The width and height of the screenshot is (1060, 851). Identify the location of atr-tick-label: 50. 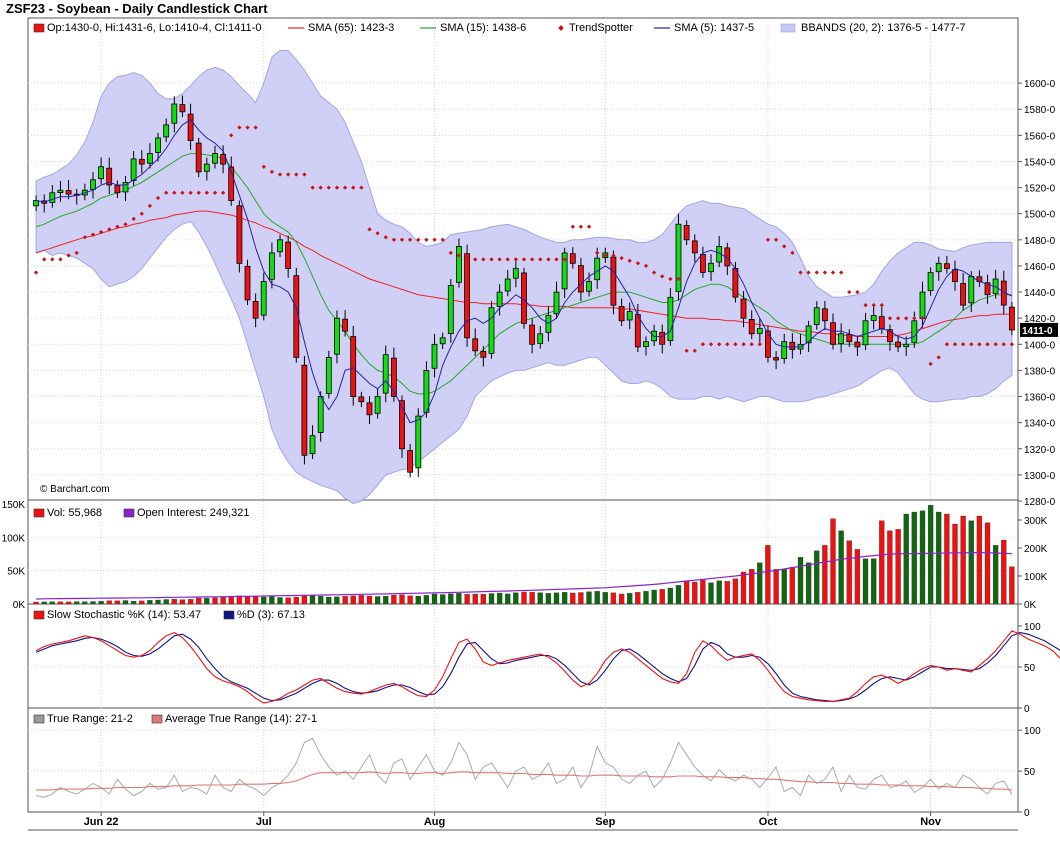
(1030, 772).